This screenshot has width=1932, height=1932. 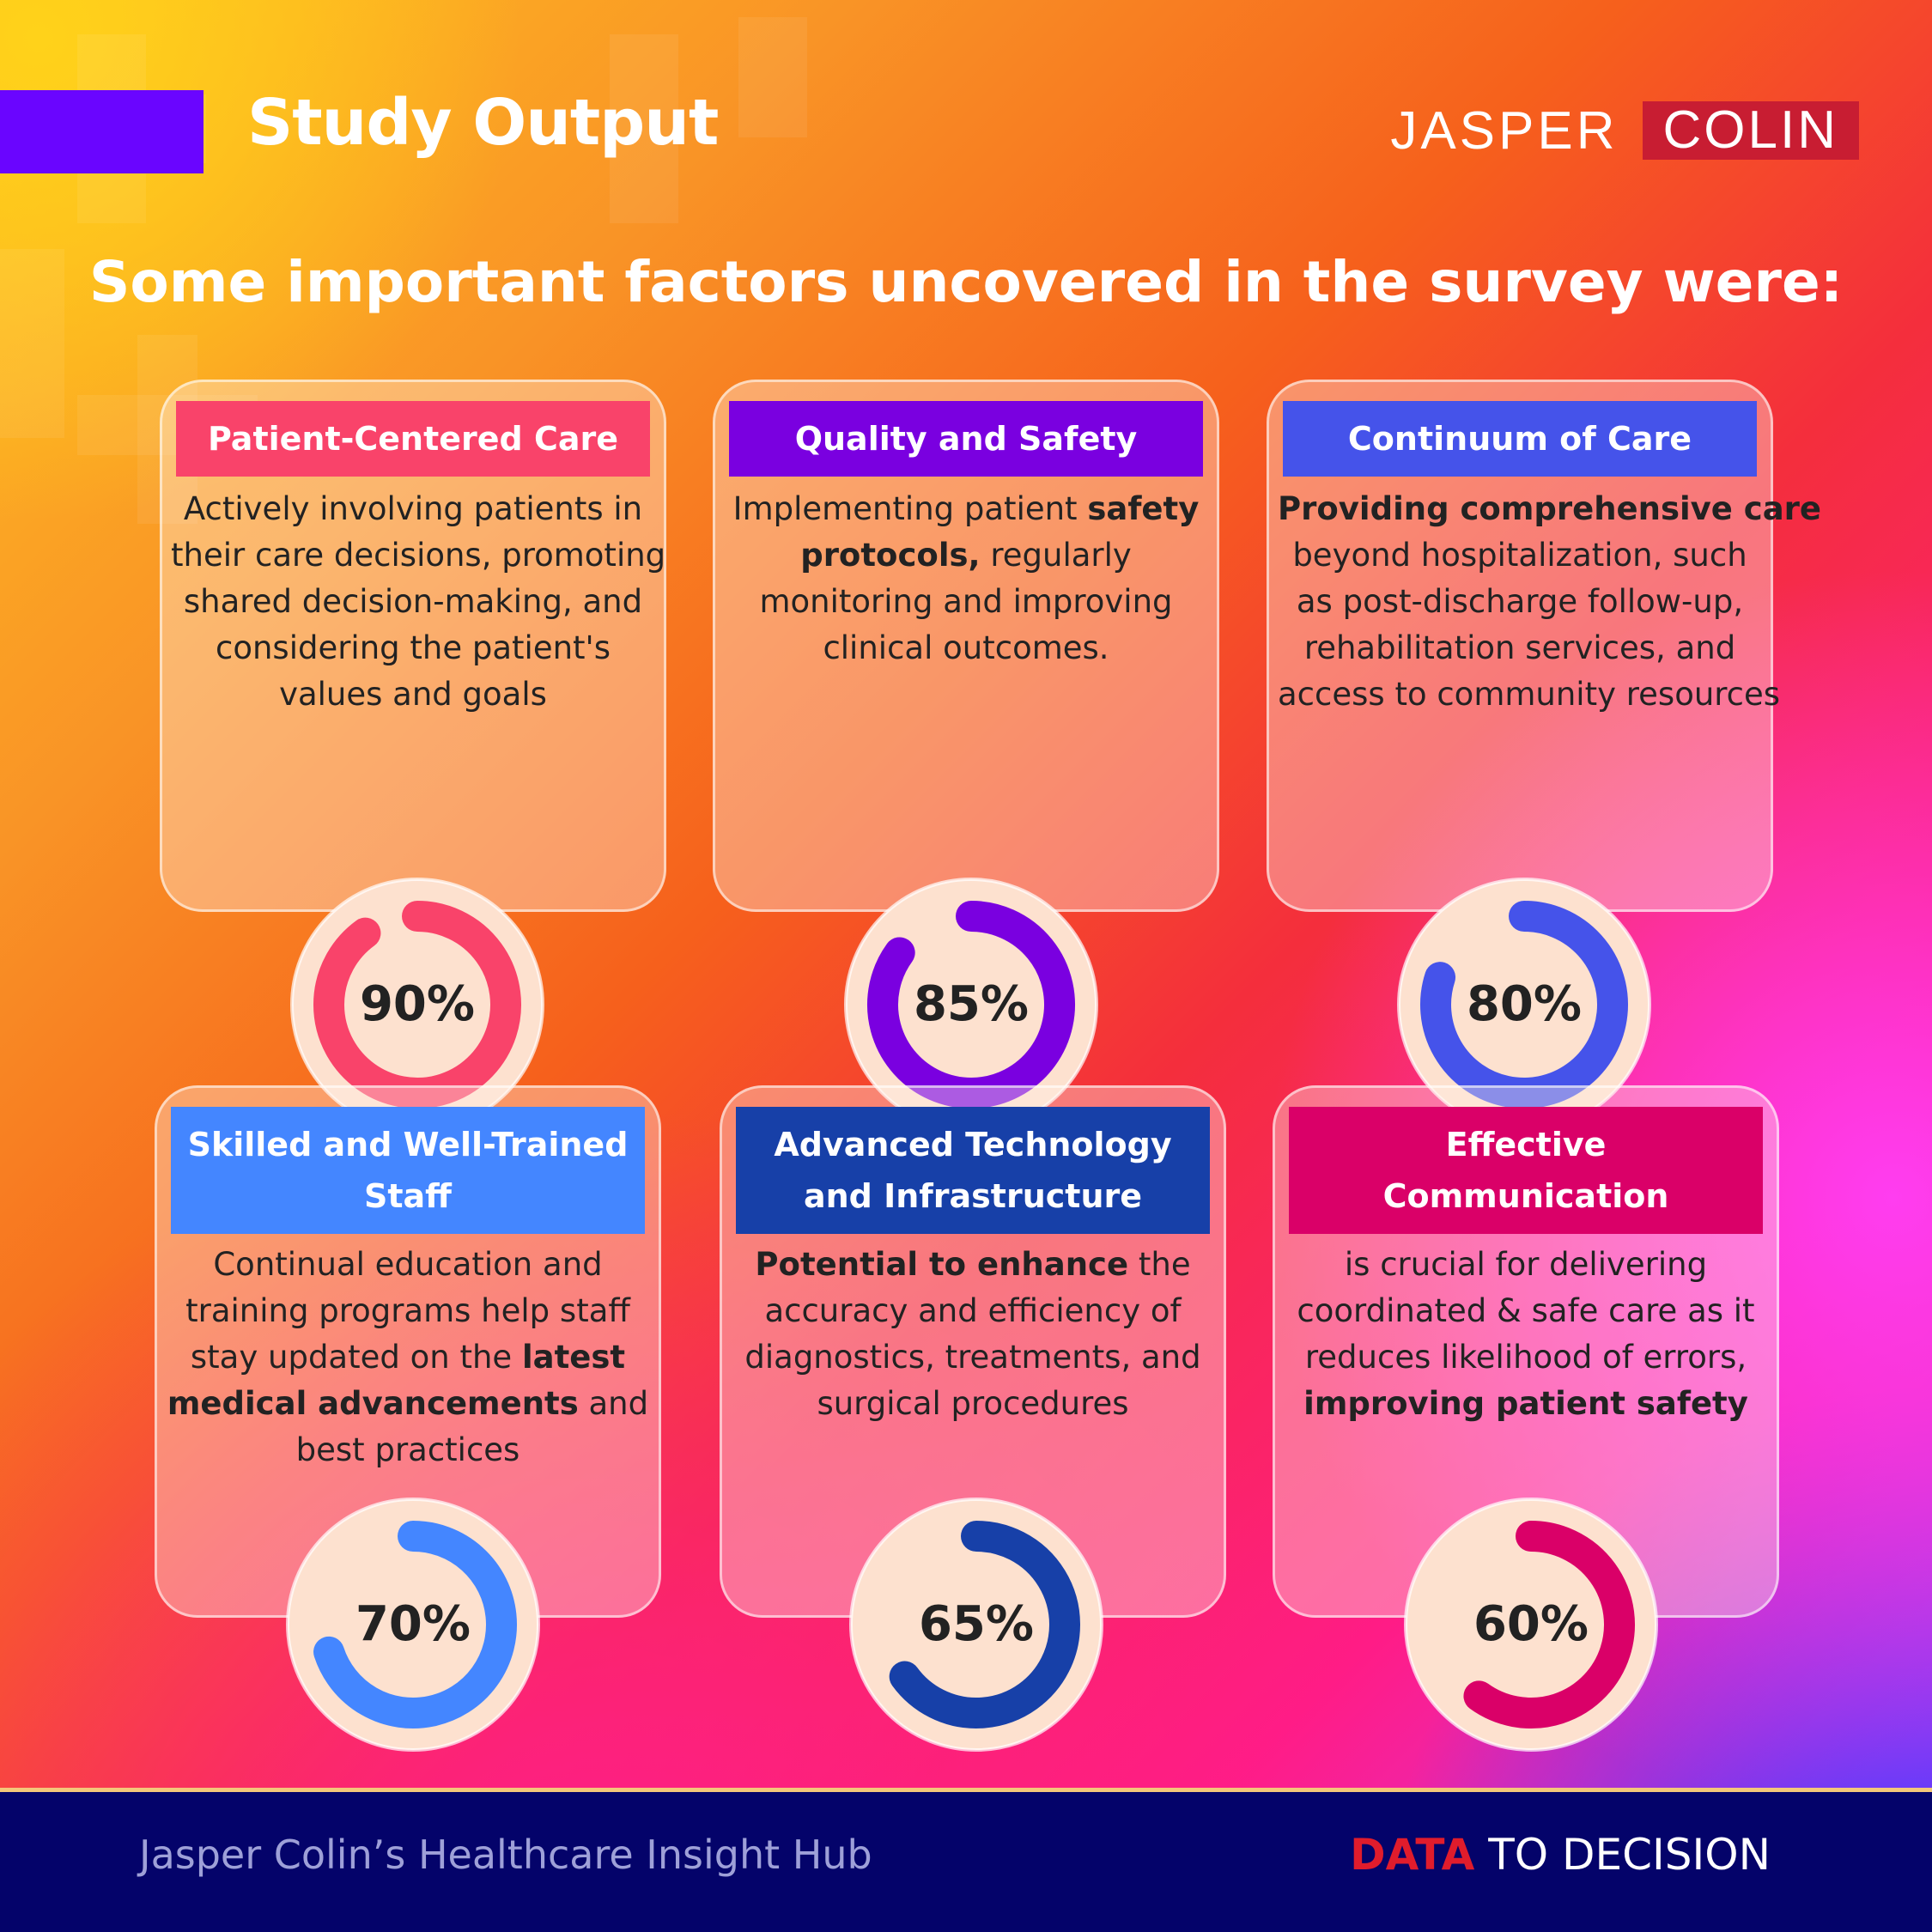 What do you see at coordinates (1525, 1357) in the screenshot?
I see `description-line: reduces likelihood of errors,` at bounding box center [1525, 1357].